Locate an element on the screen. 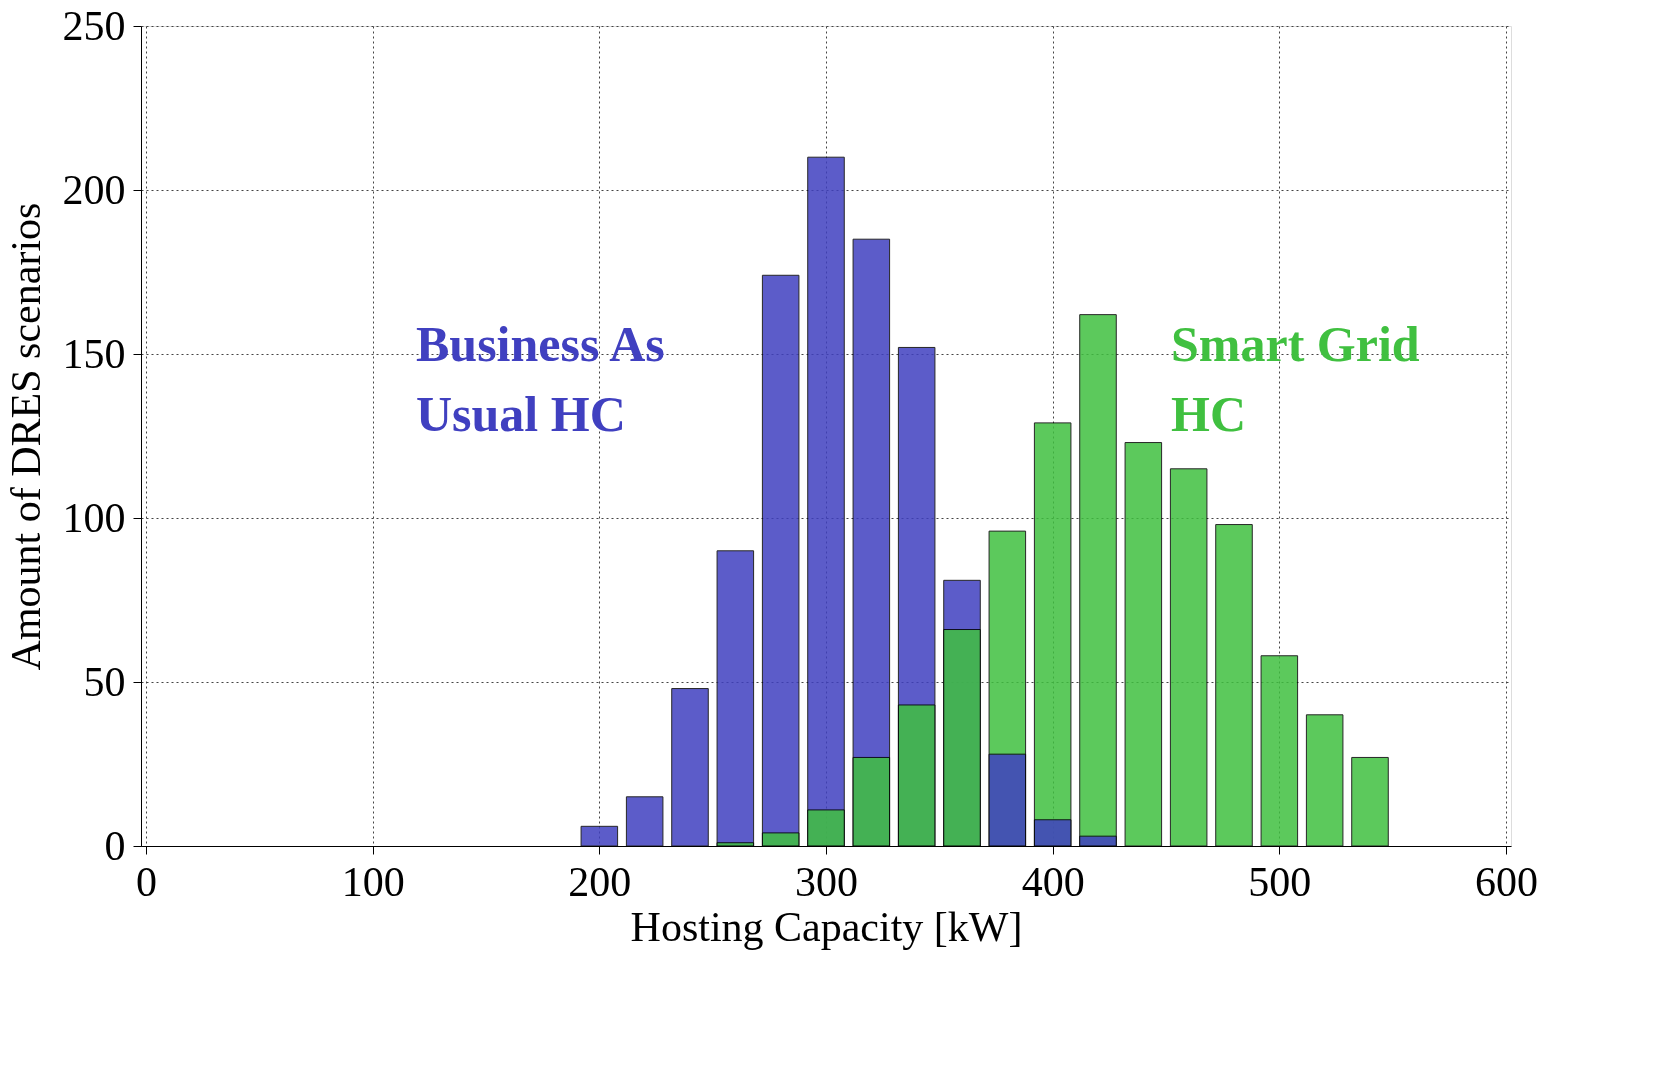 This screenshot has width=1673, height=1073. series-label: Smart Grid HC is located at coordinates (1295, 379).